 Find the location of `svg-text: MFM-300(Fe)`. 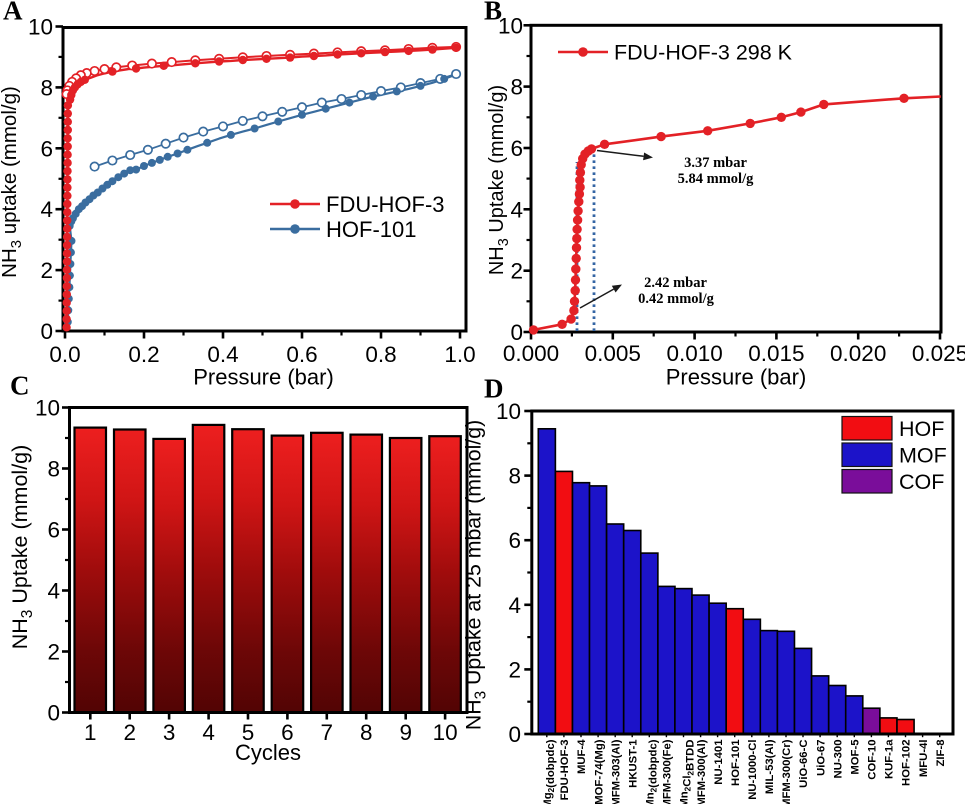

svg-text: MFM-300(Fe) is located at coordinates (668, 771).